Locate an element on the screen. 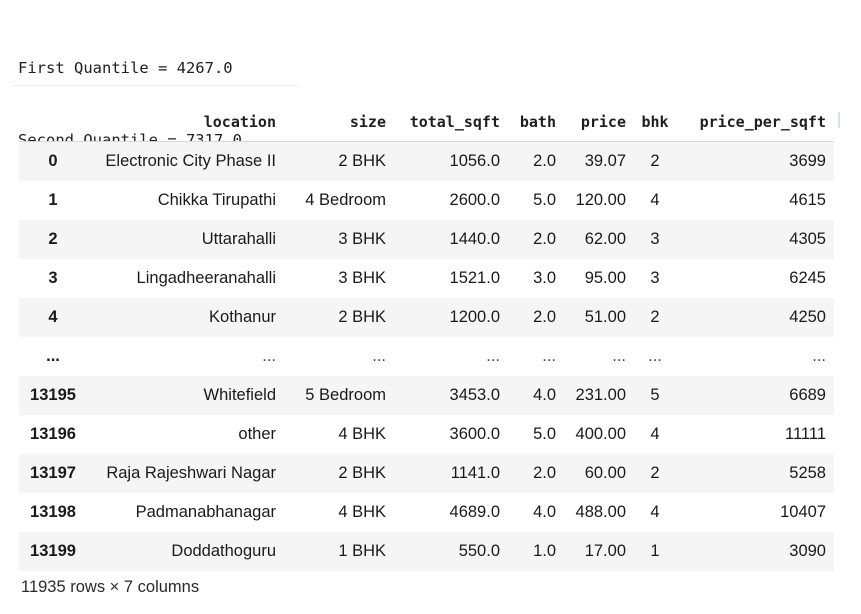  row-index: 0 is located at coordinates (53, 161).